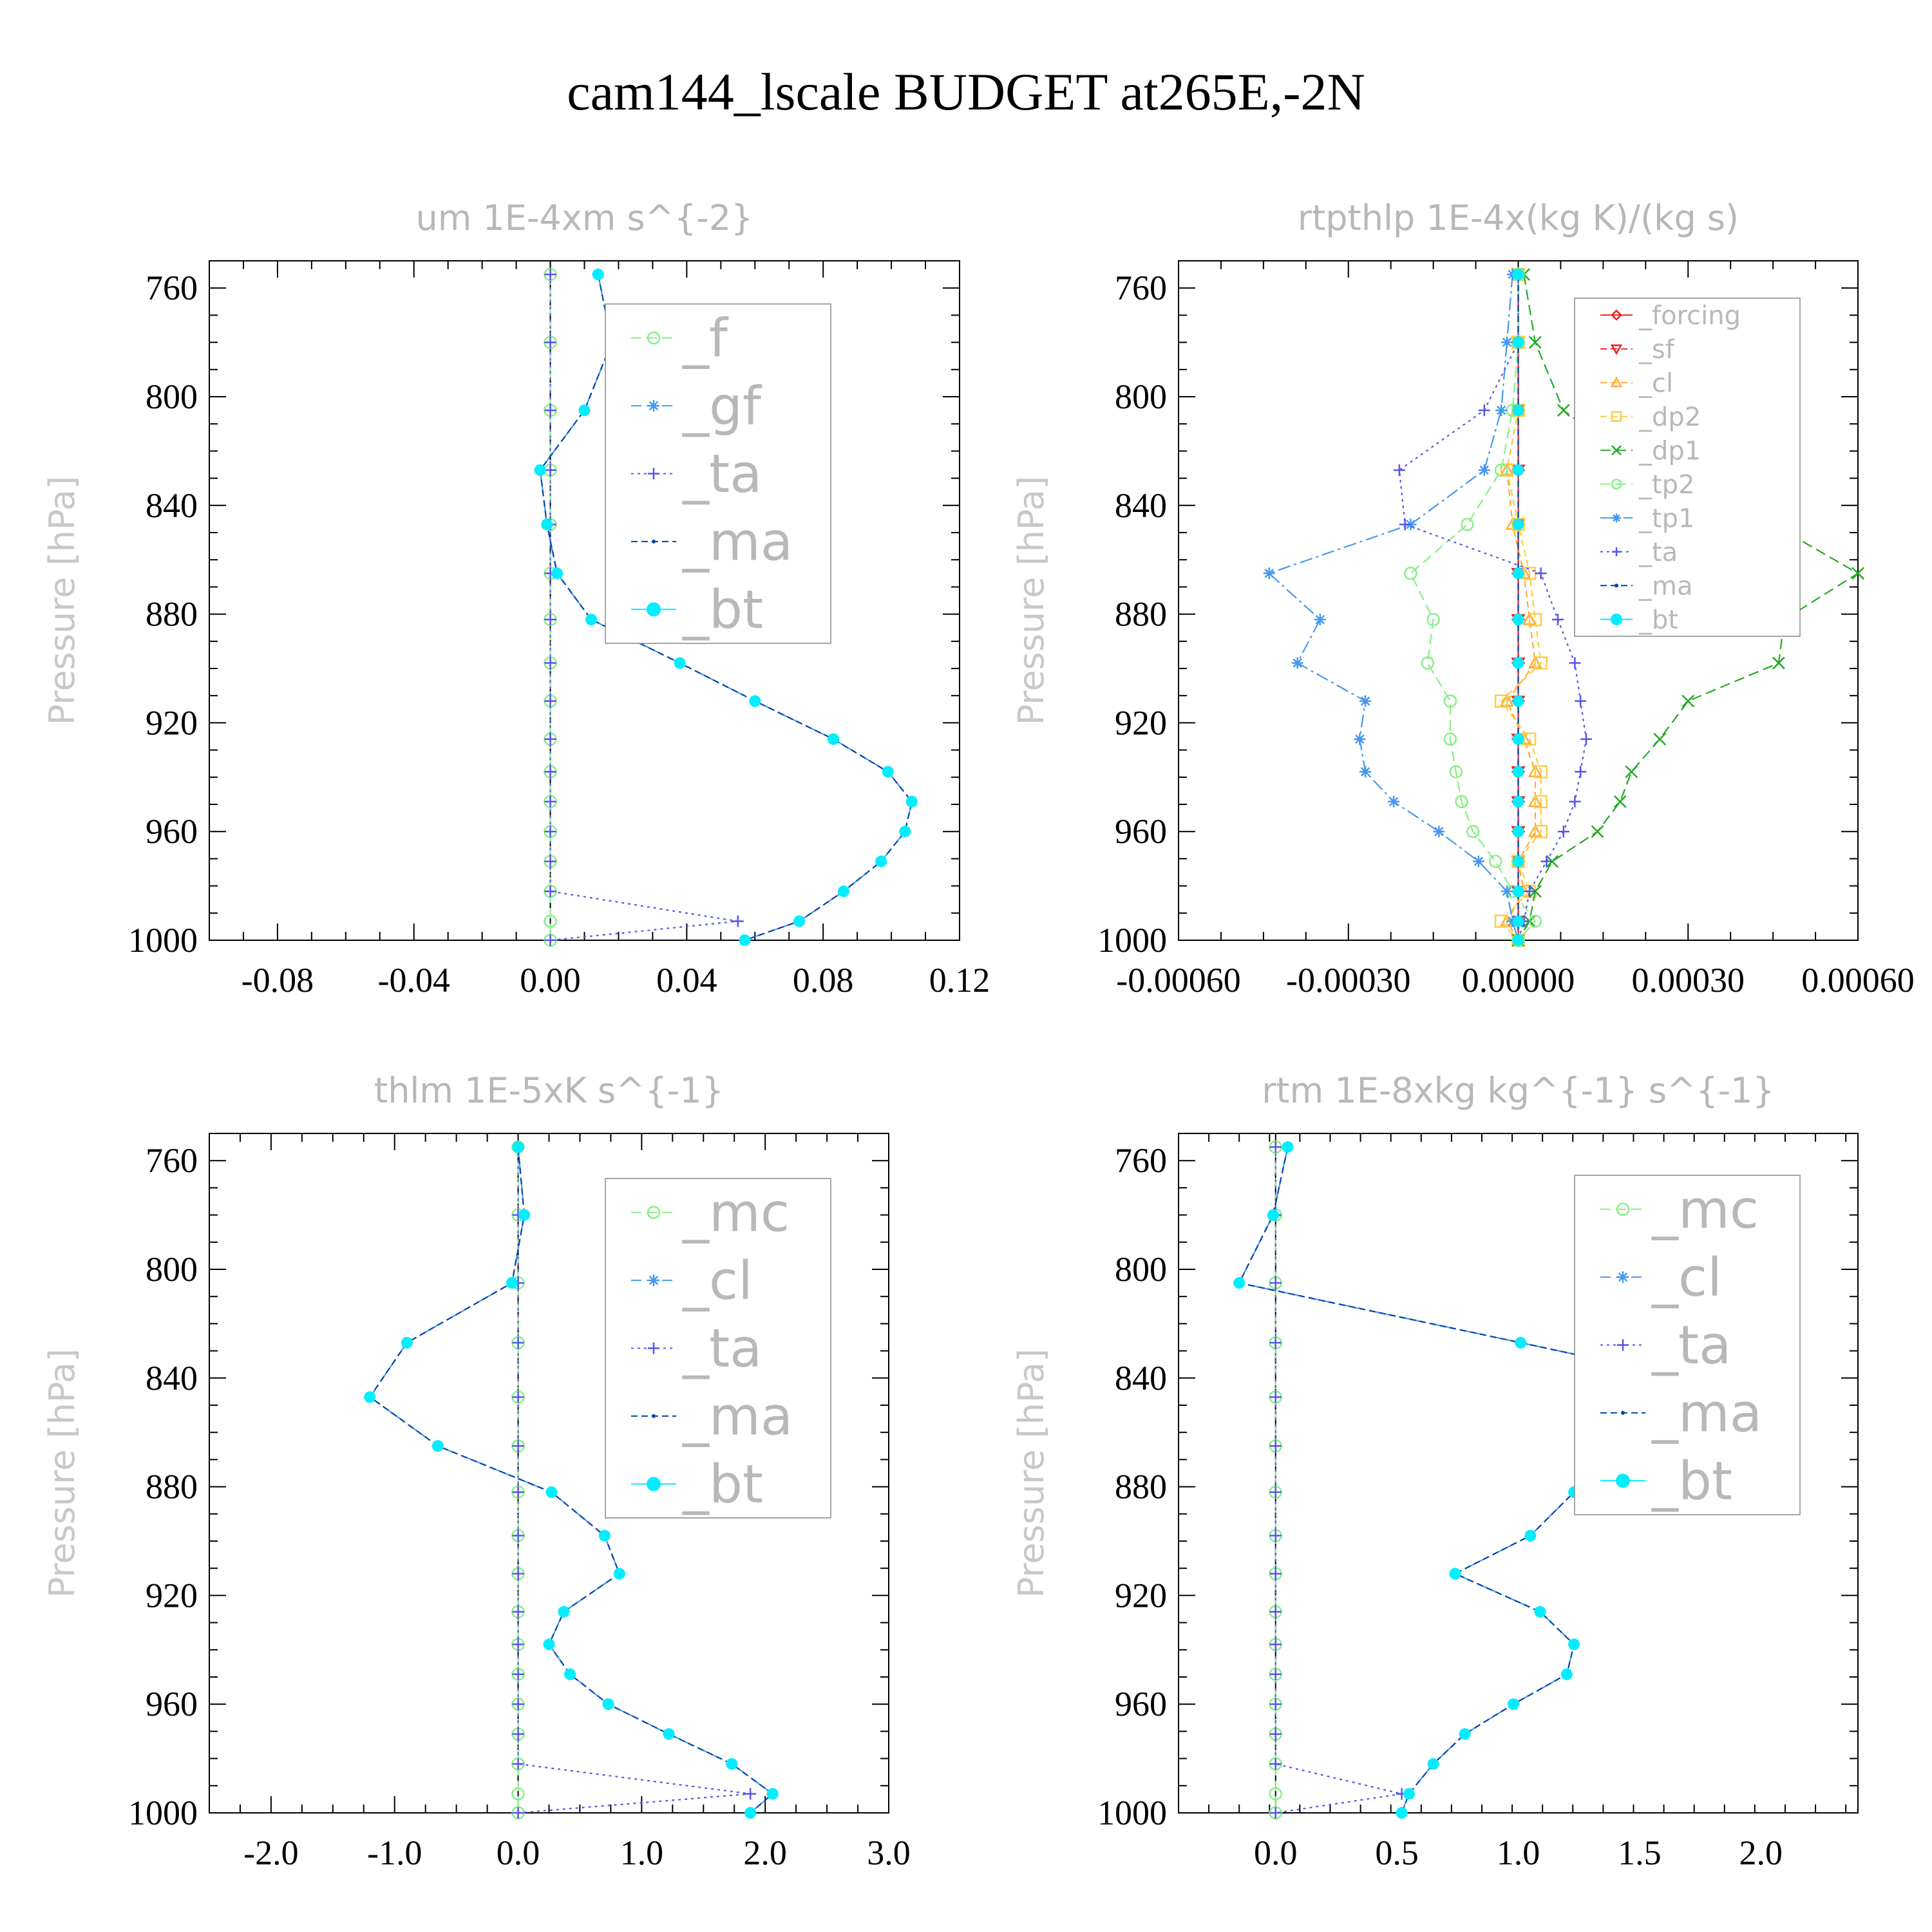 The width and height of the screenshot is (1932, 1932). Describe the element at coordinates (1658, 553) in the screenshot. I see `legend-label: _ta` at that location.